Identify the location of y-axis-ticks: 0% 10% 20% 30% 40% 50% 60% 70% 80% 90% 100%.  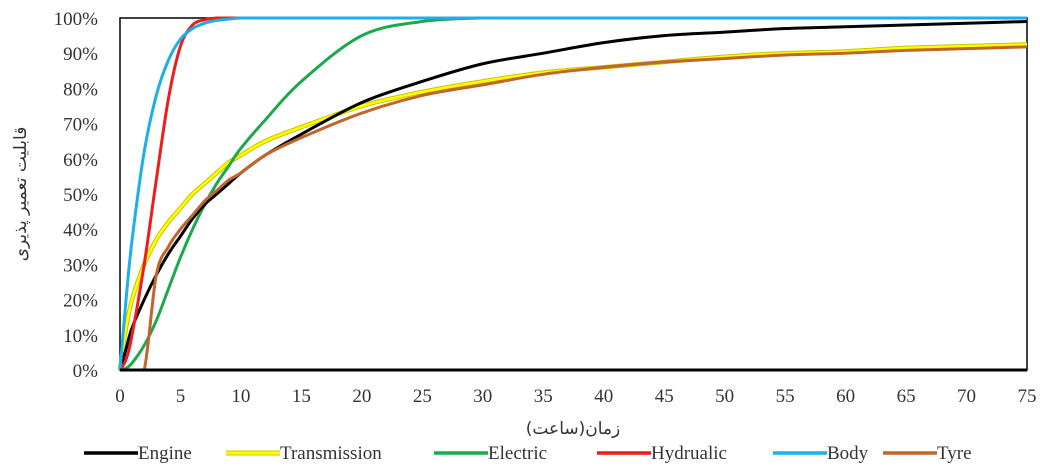
(76, 195).